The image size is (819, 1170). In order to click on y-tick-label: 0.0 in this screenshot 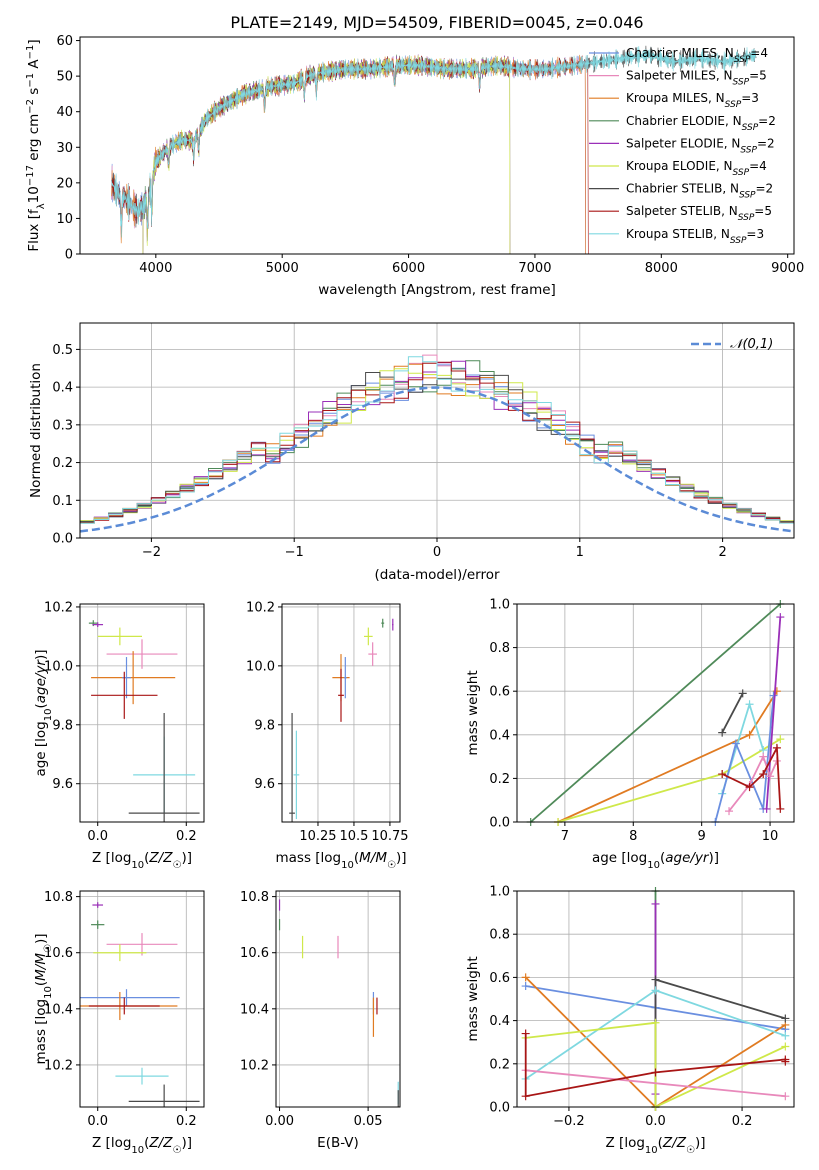, I will do `click(62, 539)`.